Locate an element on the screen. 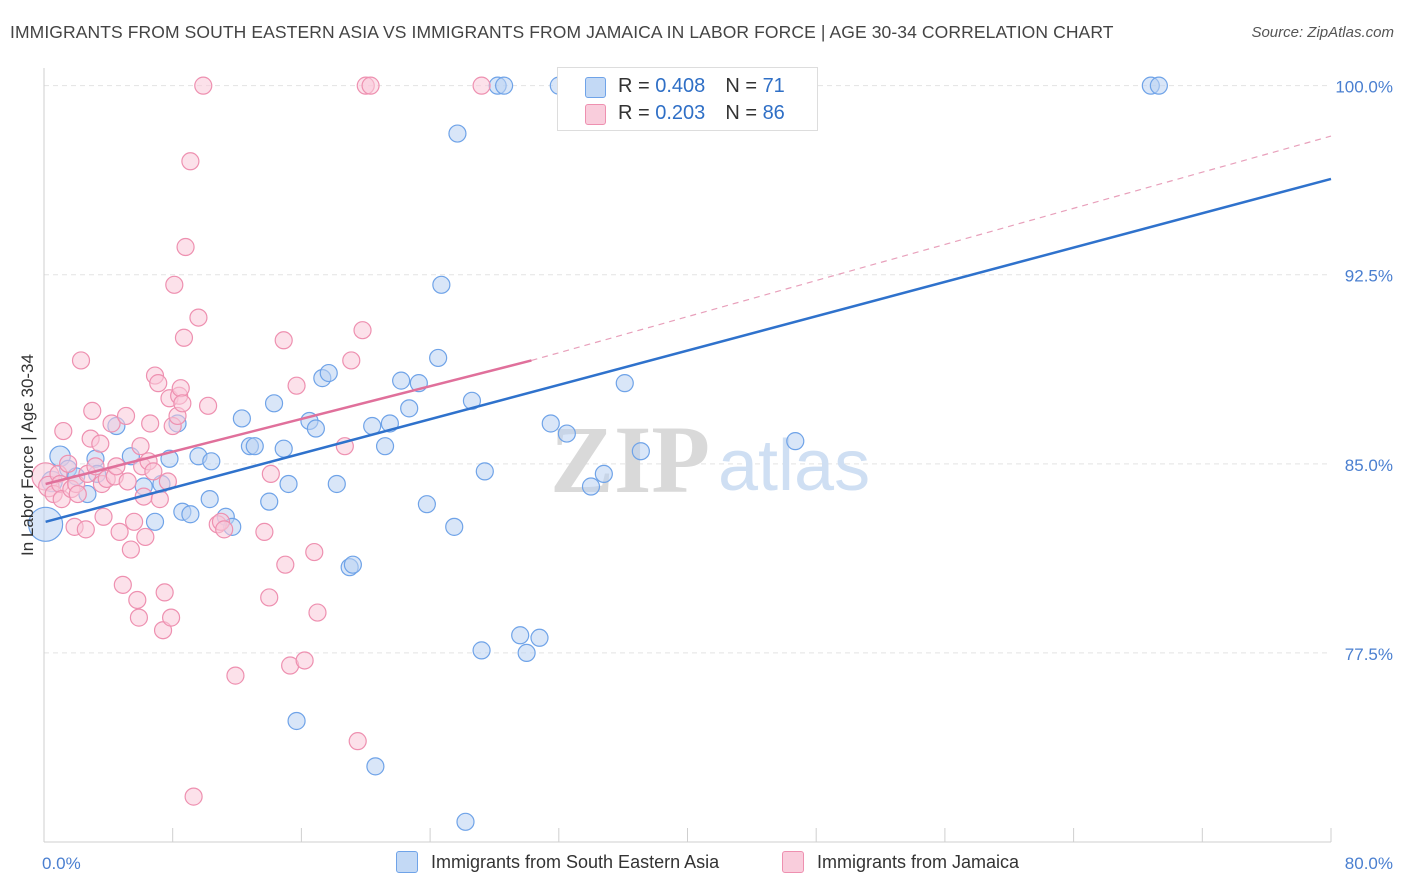  legend-n-value: 71 is located at coordinates (773, 85).